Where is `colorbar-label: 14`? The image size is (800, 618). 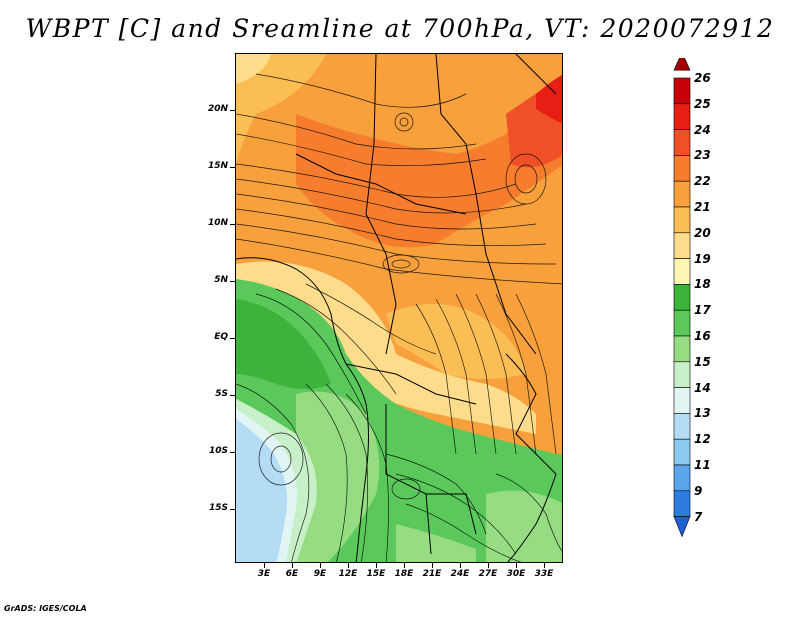 colorbar-label: 14 is located at coordinates (702, 387).